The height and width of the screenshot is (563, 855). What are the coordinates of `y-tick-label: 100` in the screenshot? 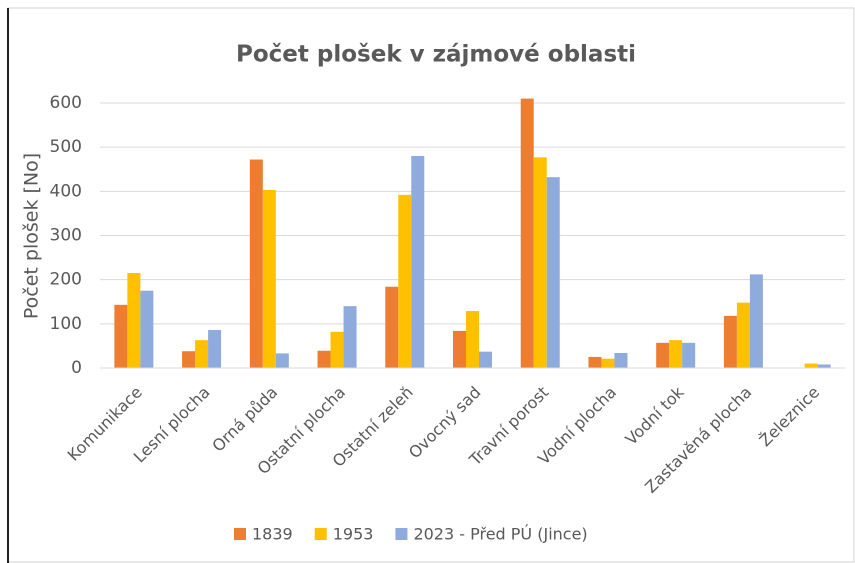 It's located at (66, 324).